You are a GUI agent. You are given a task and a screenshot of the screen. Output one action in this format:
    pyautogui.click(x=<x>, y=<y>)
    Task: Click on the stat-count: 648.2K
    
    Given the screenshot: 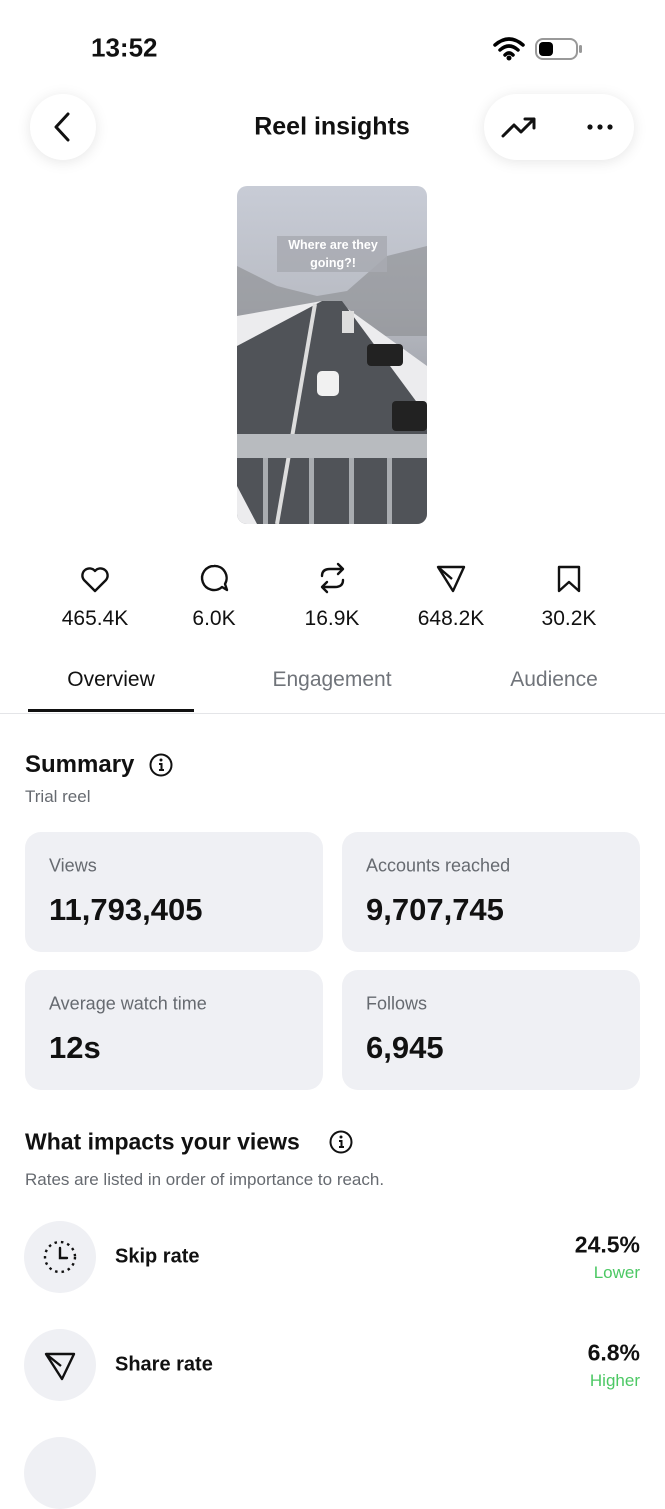 What is the action you would take?
    pyautogui.click(x=451, y=618)
    